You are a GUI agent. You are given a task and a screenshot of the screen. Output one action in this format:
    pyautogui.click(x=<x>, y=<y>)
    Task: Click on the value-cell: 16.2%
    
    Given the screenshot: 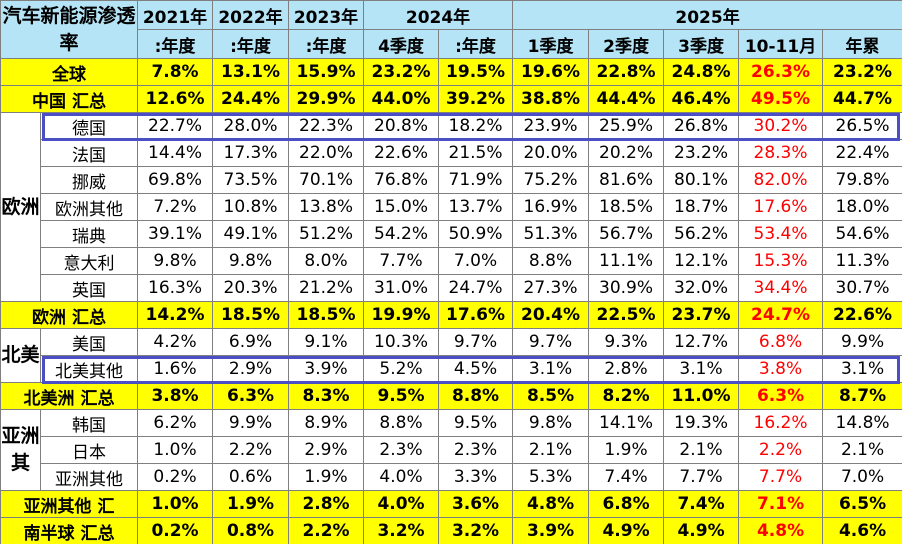 What is the action you would take?
    pyautogui.click(x=781, y=423)
    